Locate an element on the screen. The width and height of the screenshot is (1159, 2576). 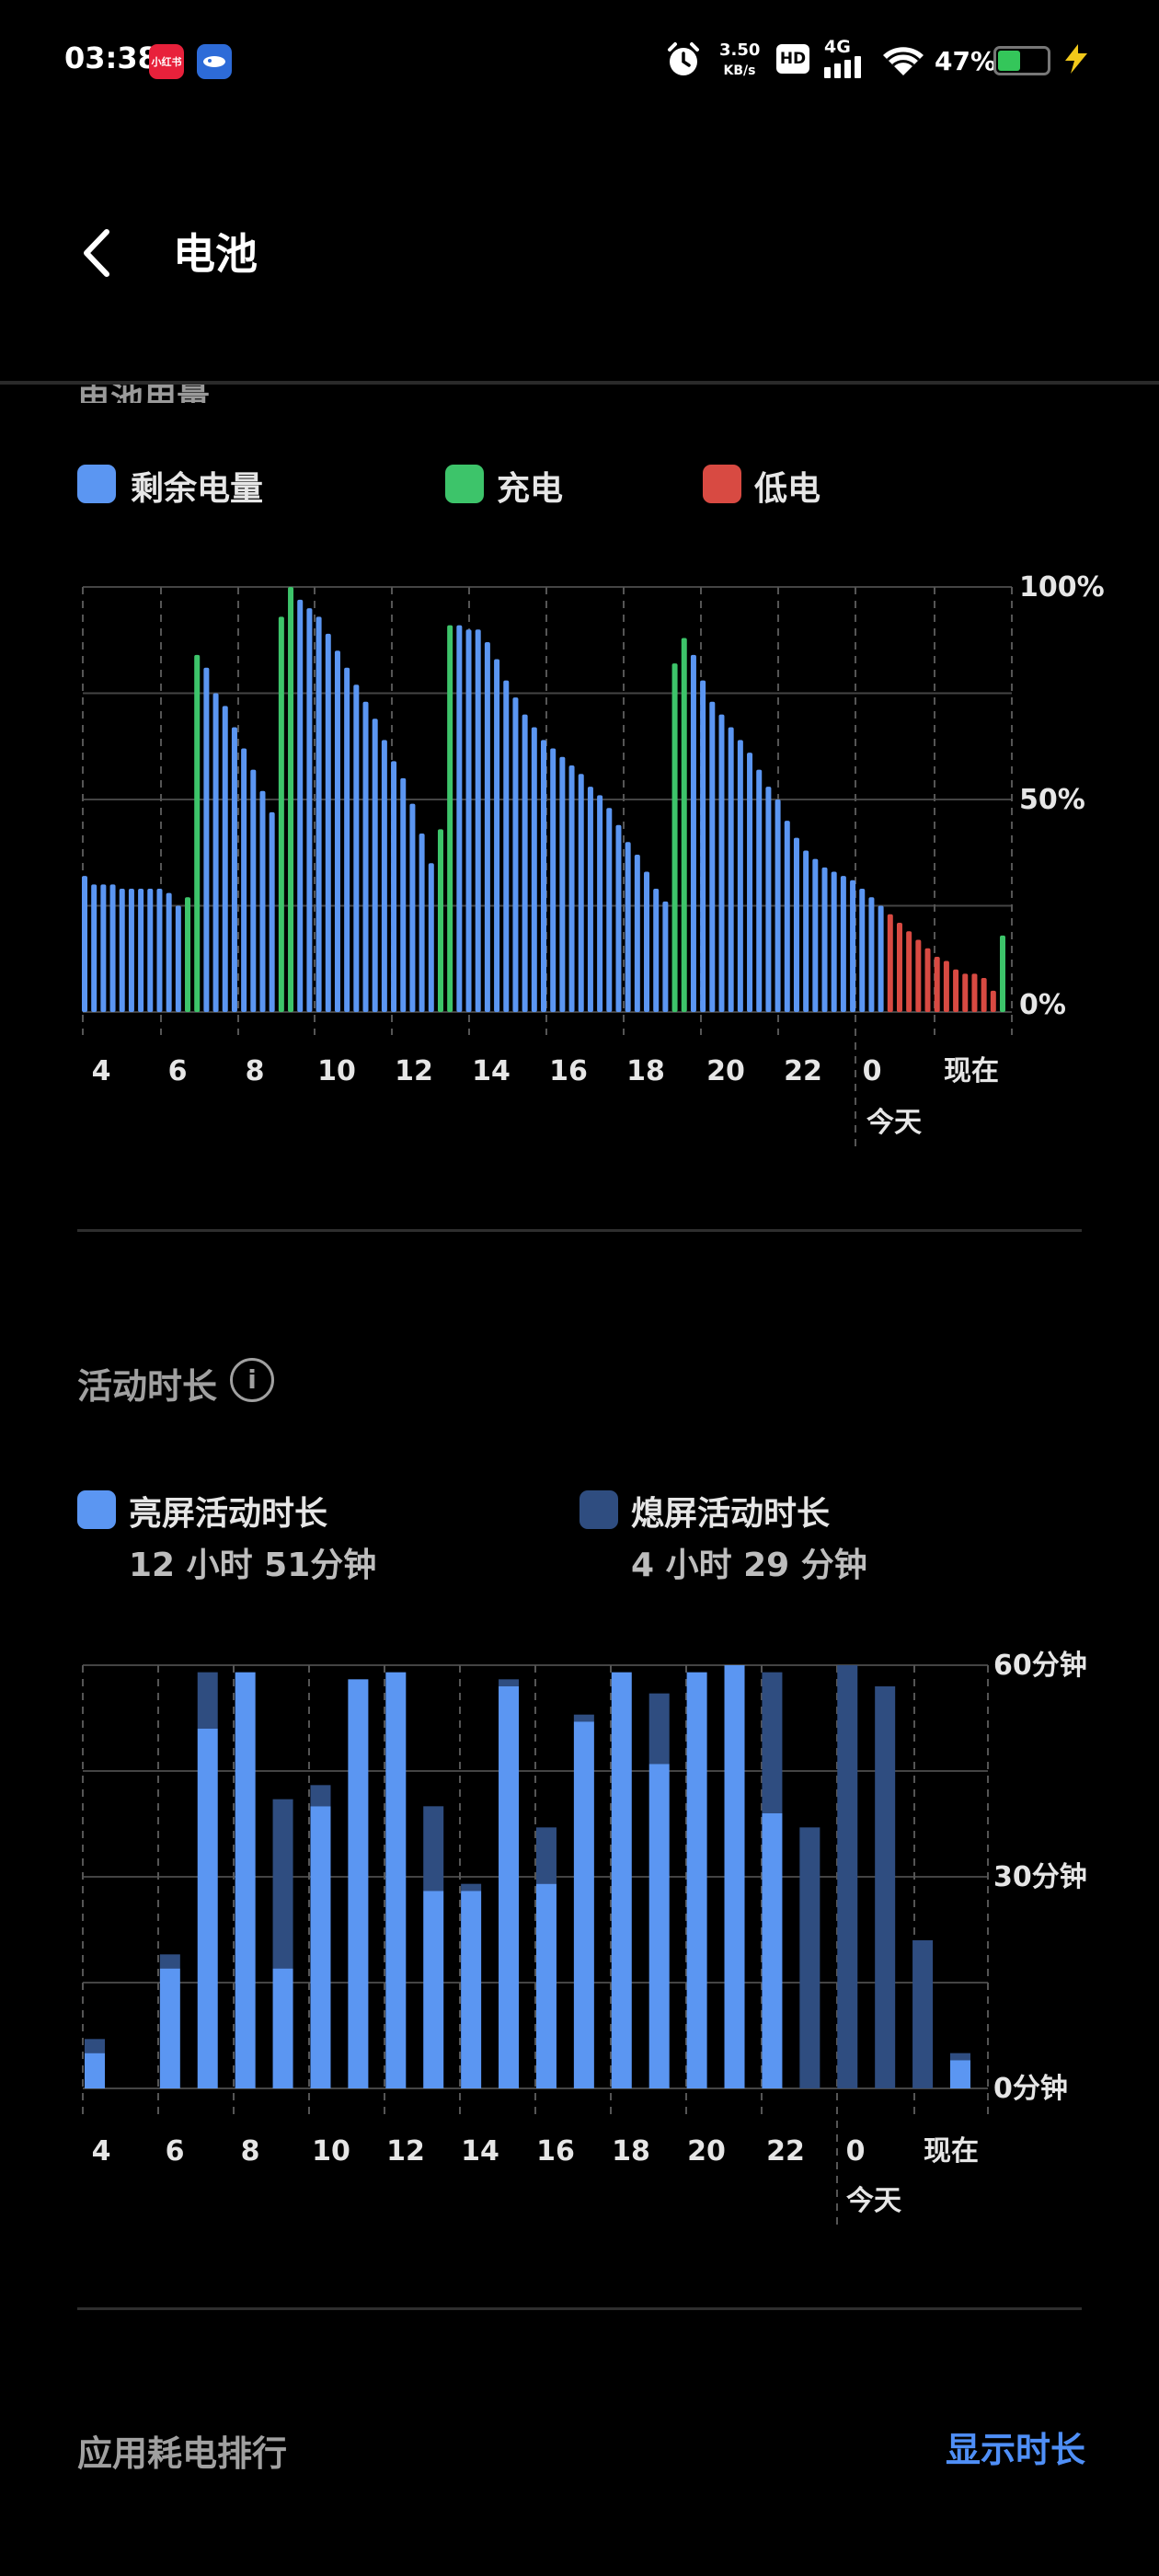
hd-icon: HD is located at coordinates (792, 59).